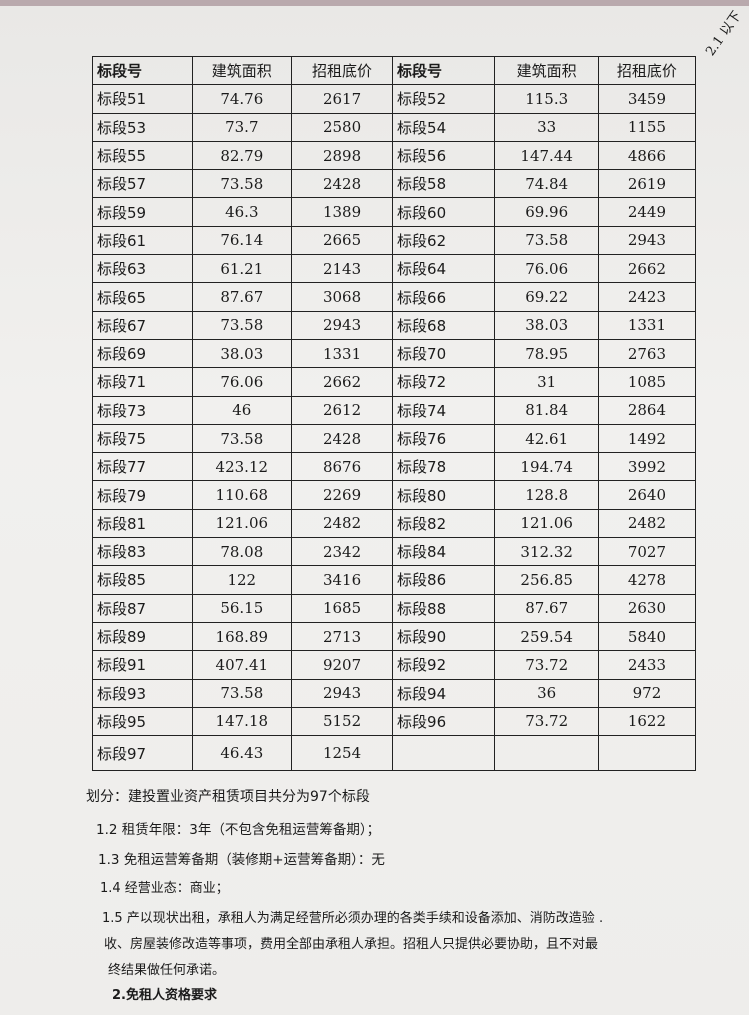 The image size is (749, 1015). Describe the element at coordinates (142, 753) in the screenshot. I see `lot-id-cell: 标段97` at that location.